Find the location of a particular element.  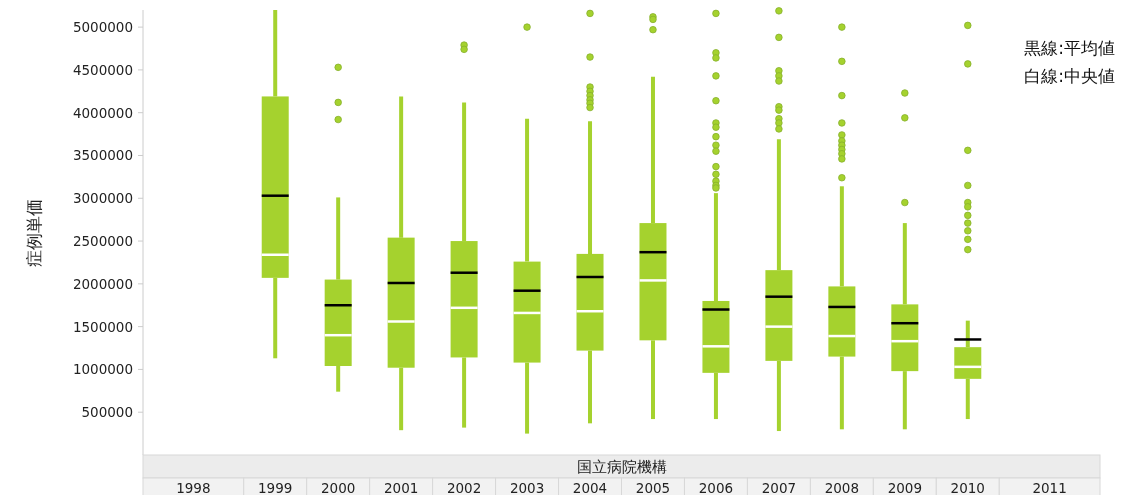

x-tick-label: 2005 is located at coordinates (653, 487).